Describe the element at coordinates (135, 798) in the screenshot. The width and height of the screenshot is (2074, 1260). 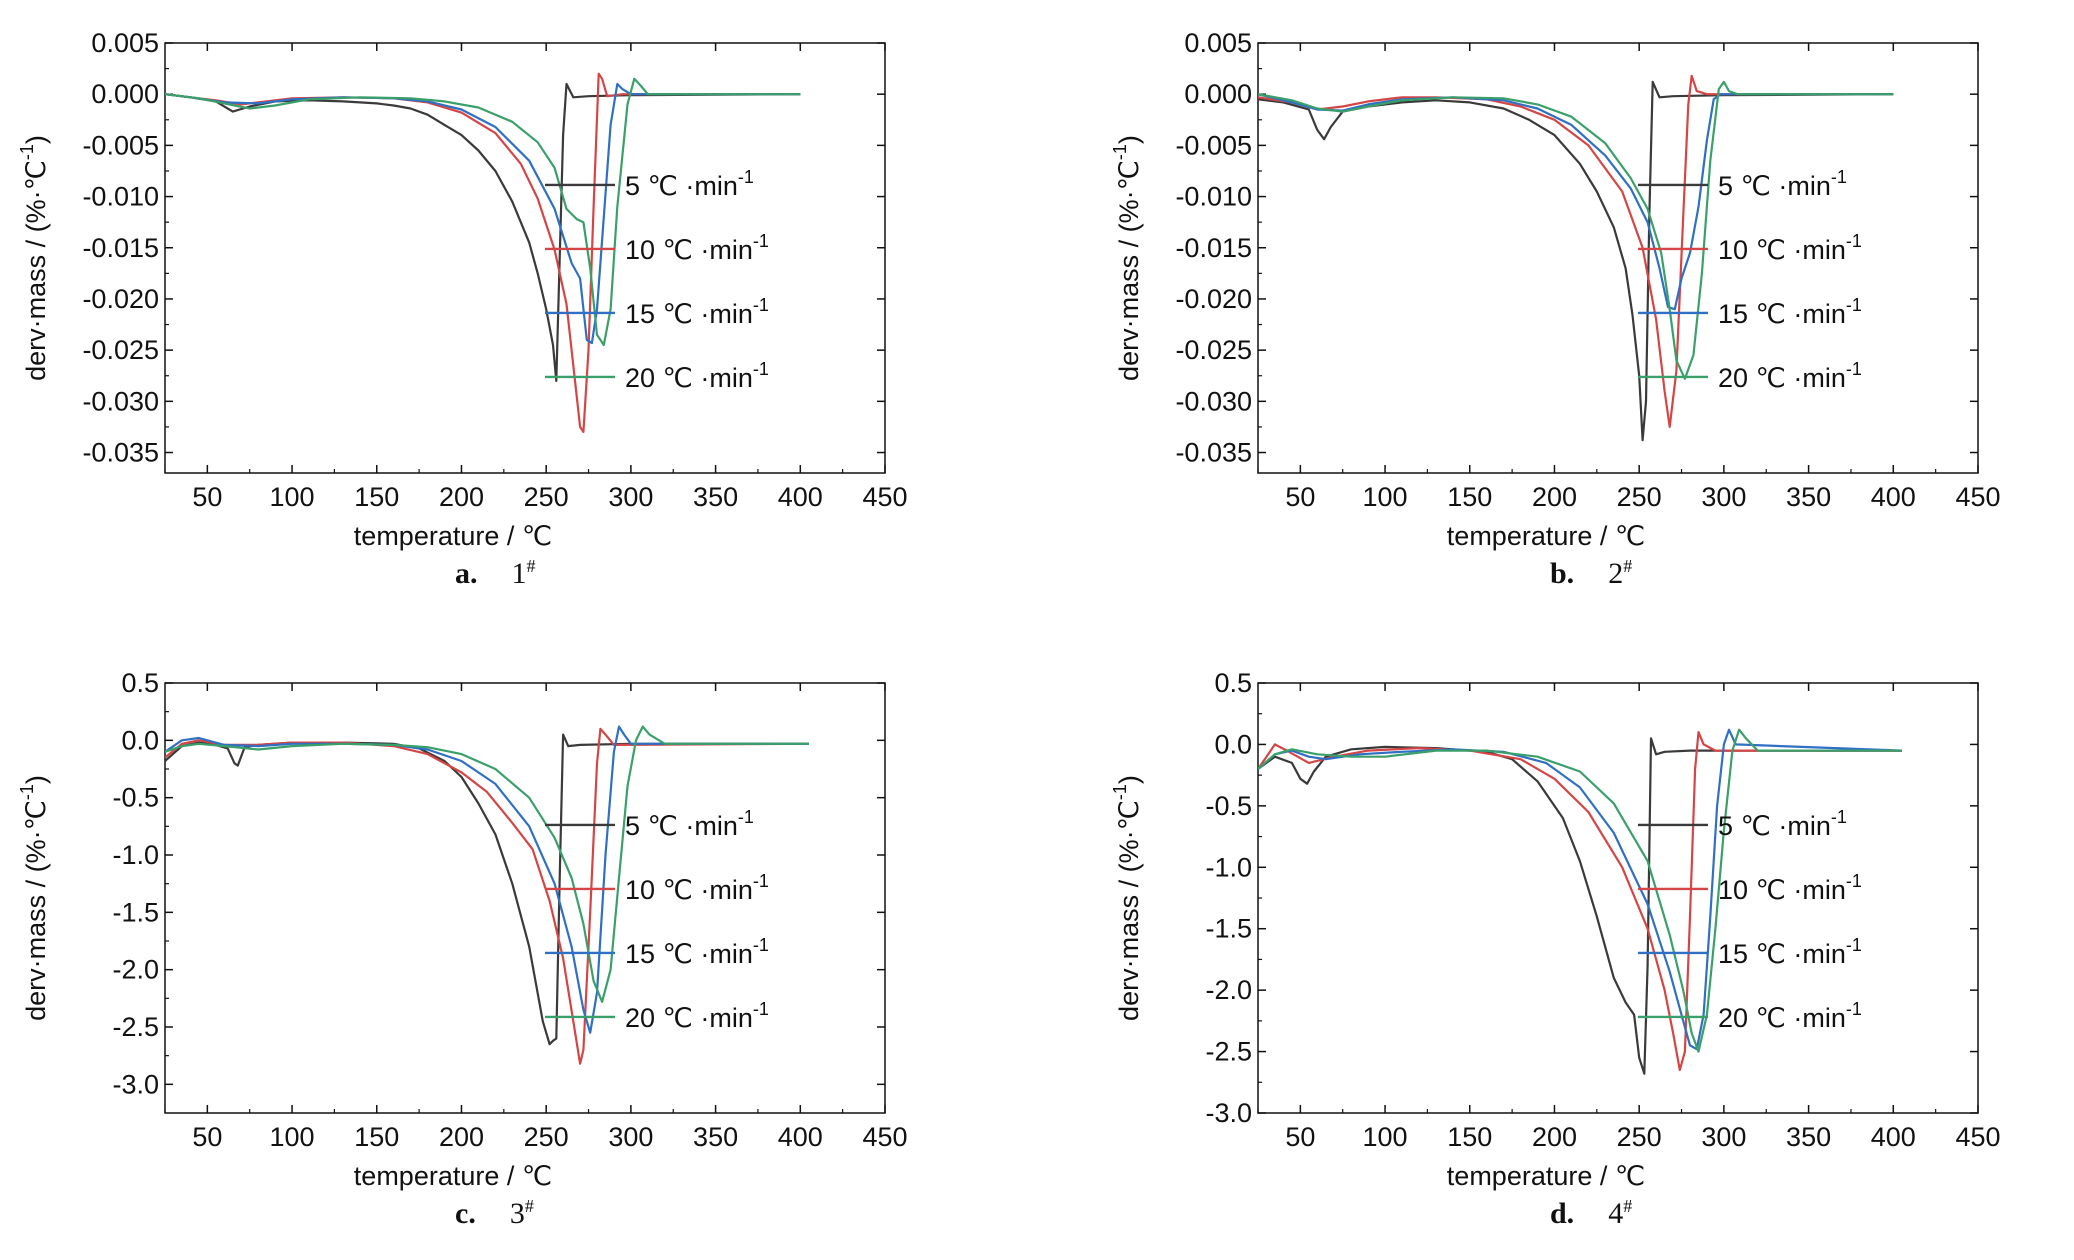
I see `y-tick-label: -0.5` at that location.